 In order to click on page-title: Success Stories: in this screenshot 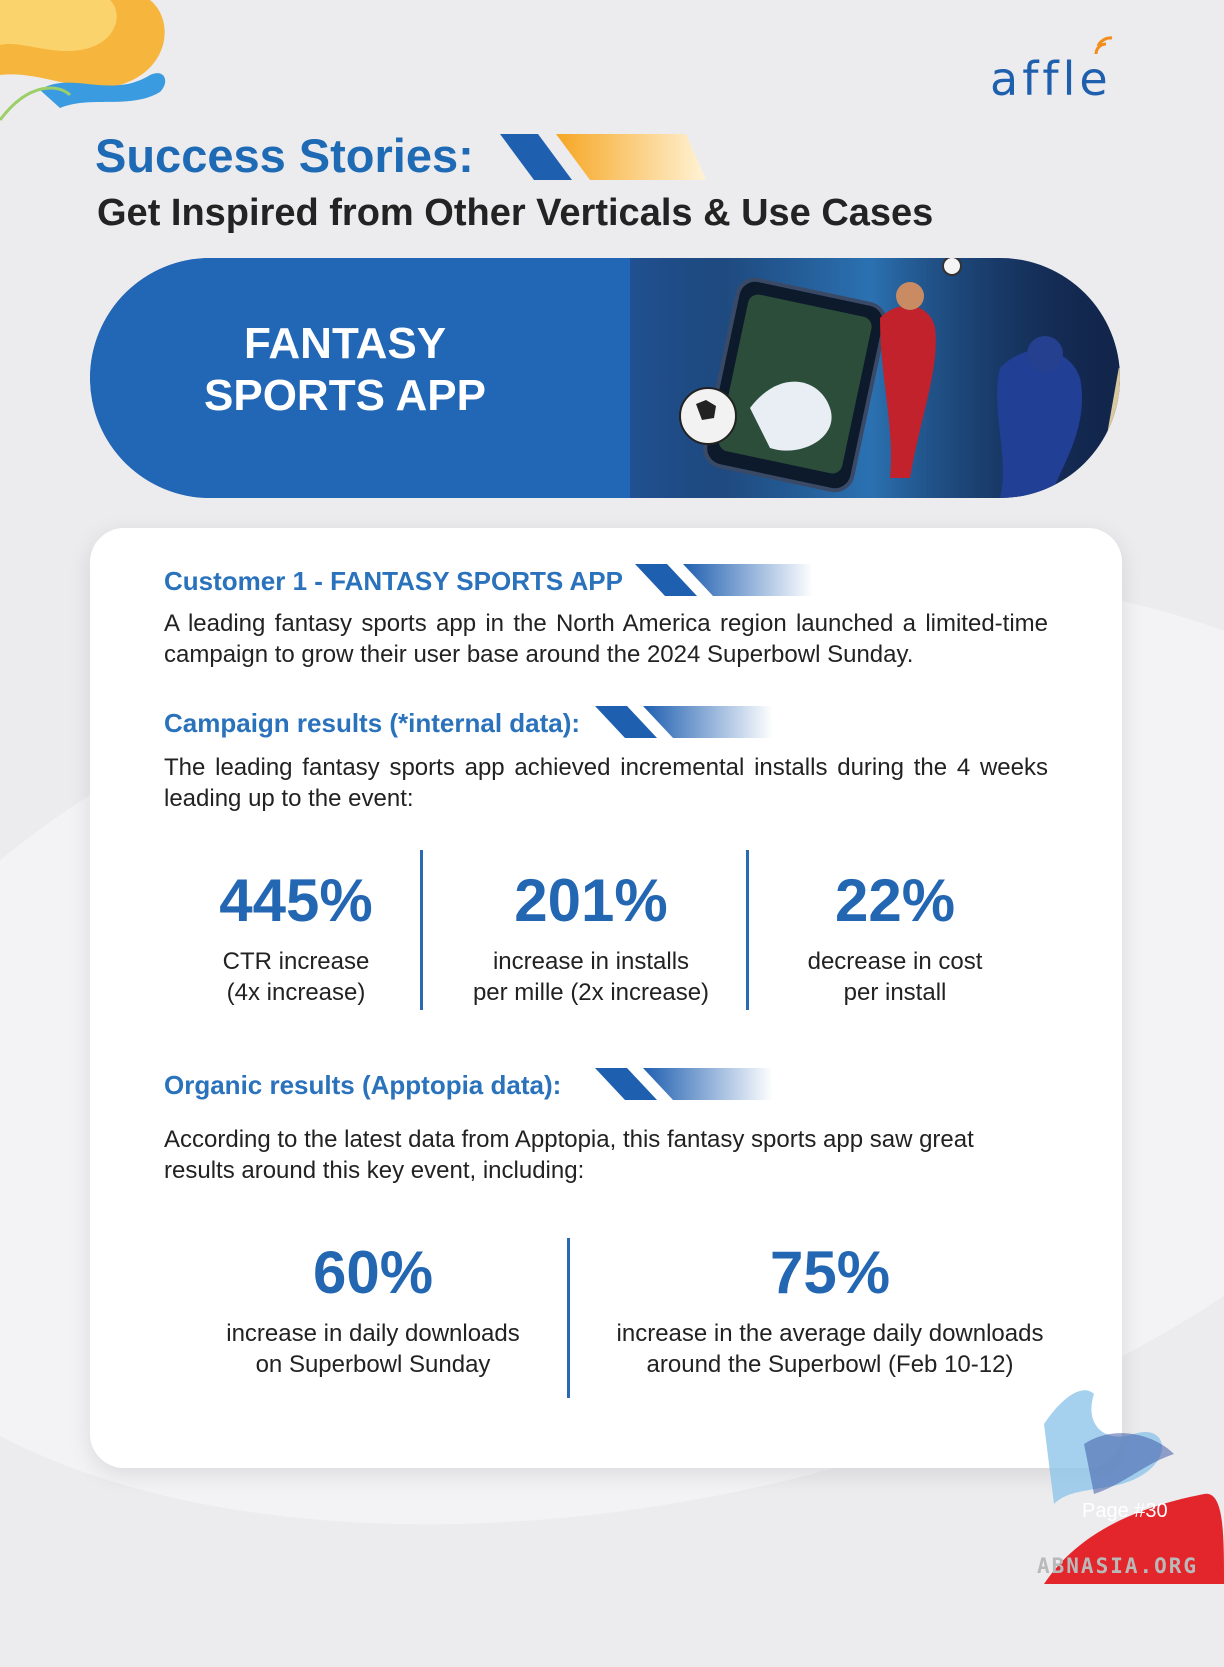, I will do `click(284, 155)`.